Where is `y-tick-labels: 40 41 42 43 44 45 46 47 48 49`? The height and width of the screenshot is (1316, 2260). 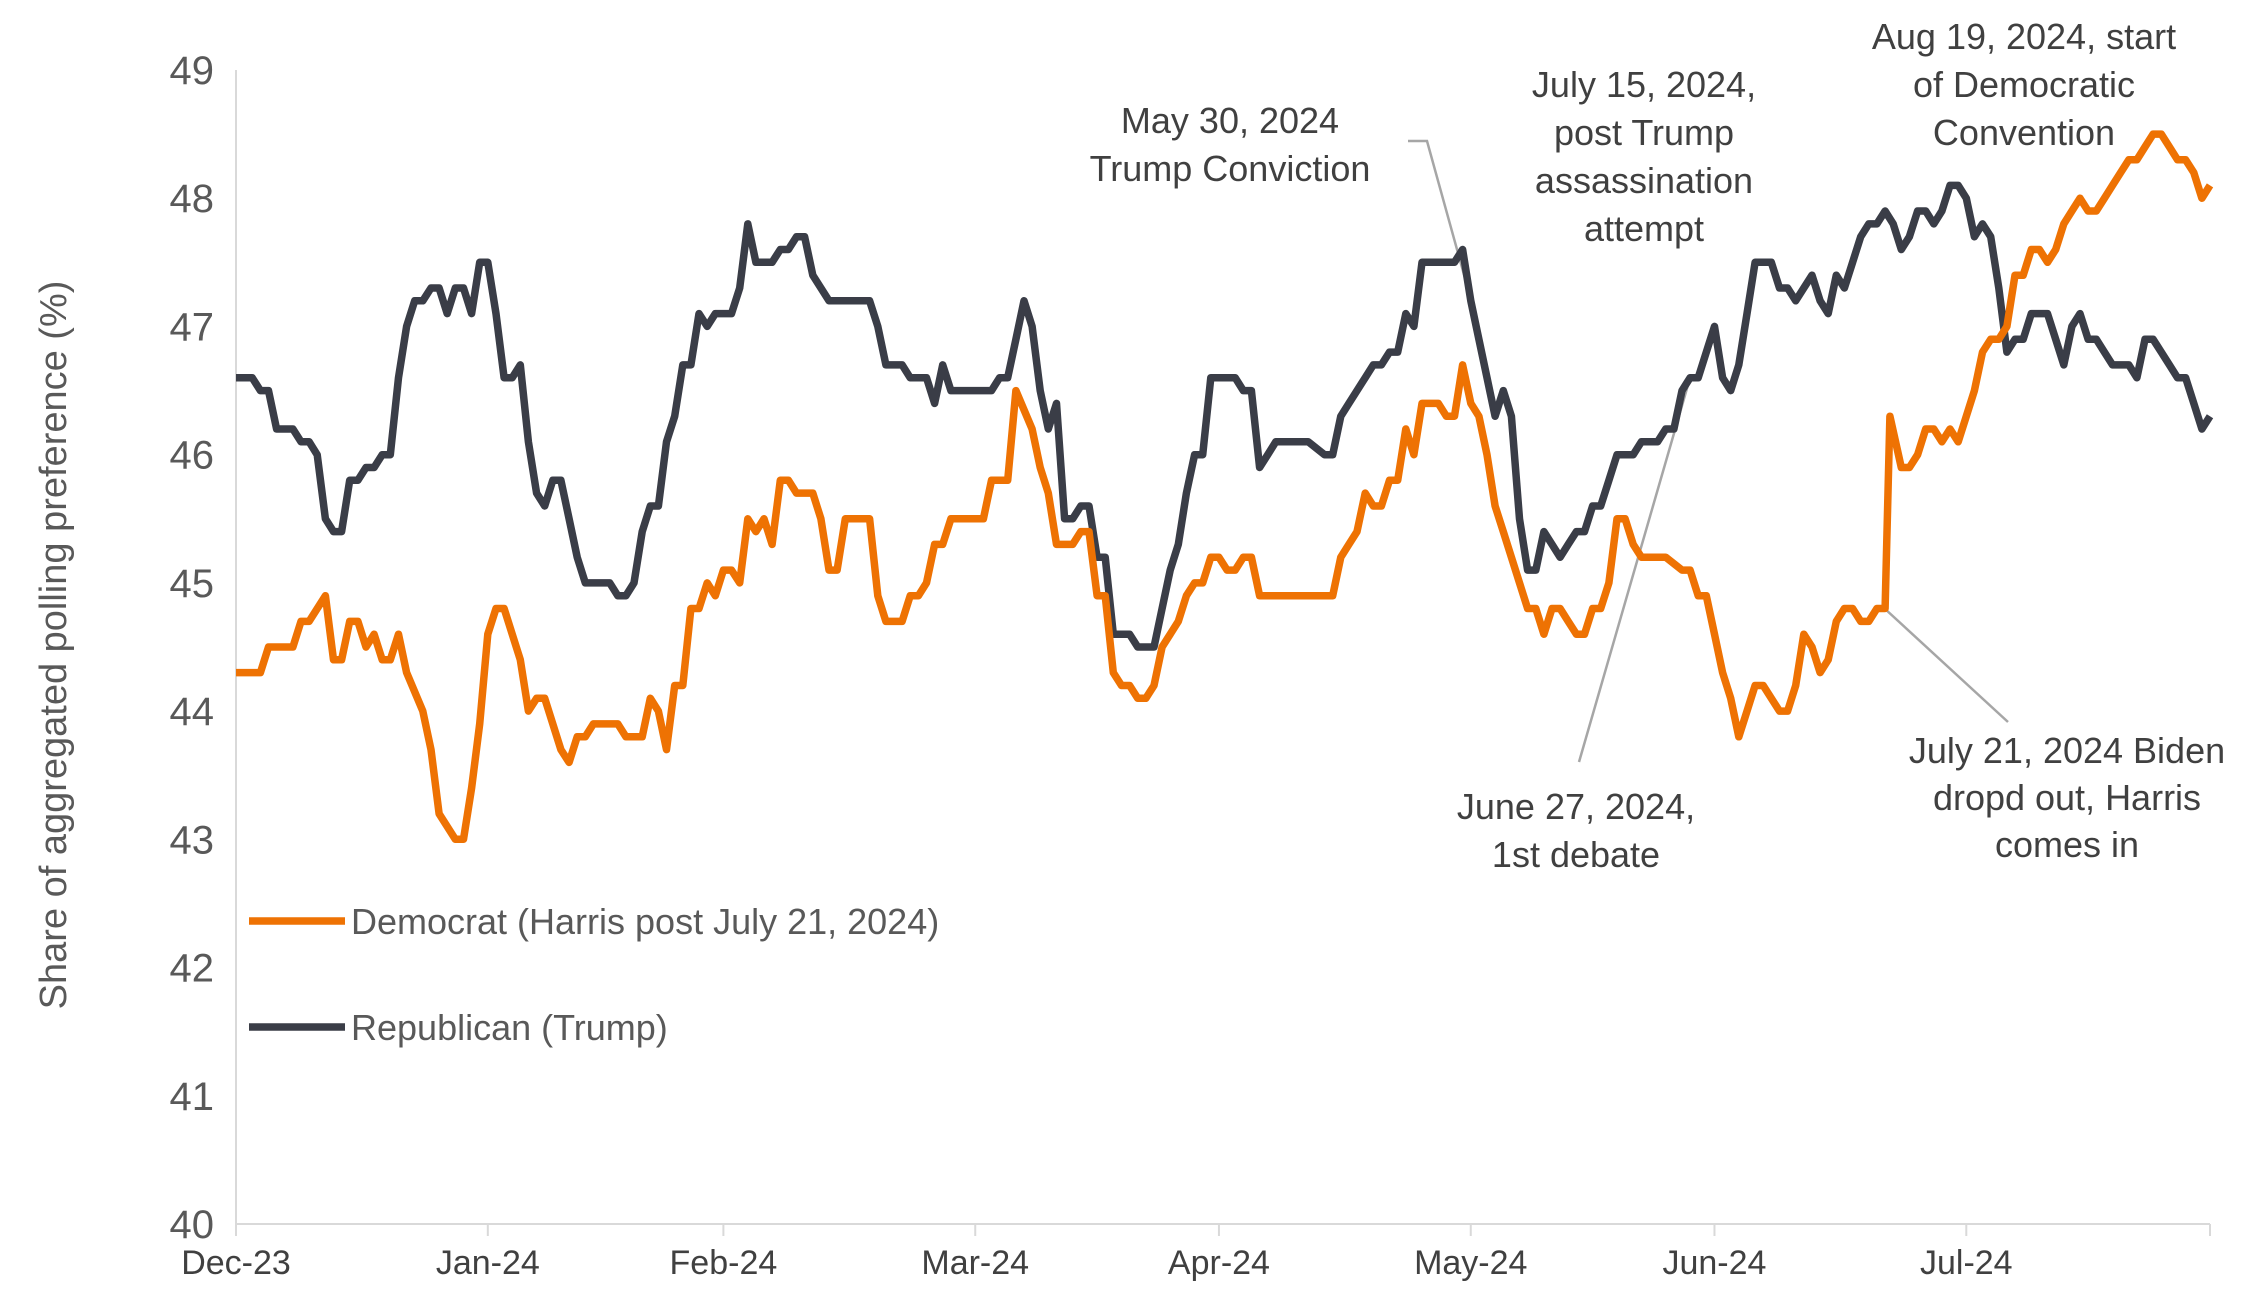 y-tick-labels: 40 41 42 43 44 45 46 47 48 49 is located at coordinates (192, 648).